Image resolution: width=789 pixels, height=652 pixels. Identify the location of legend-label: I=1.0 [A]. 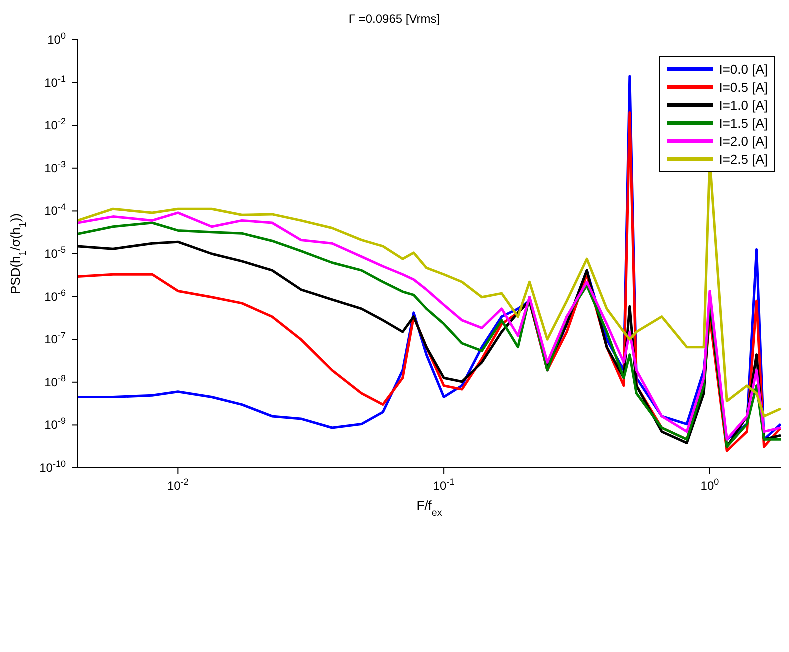
(743, 105).